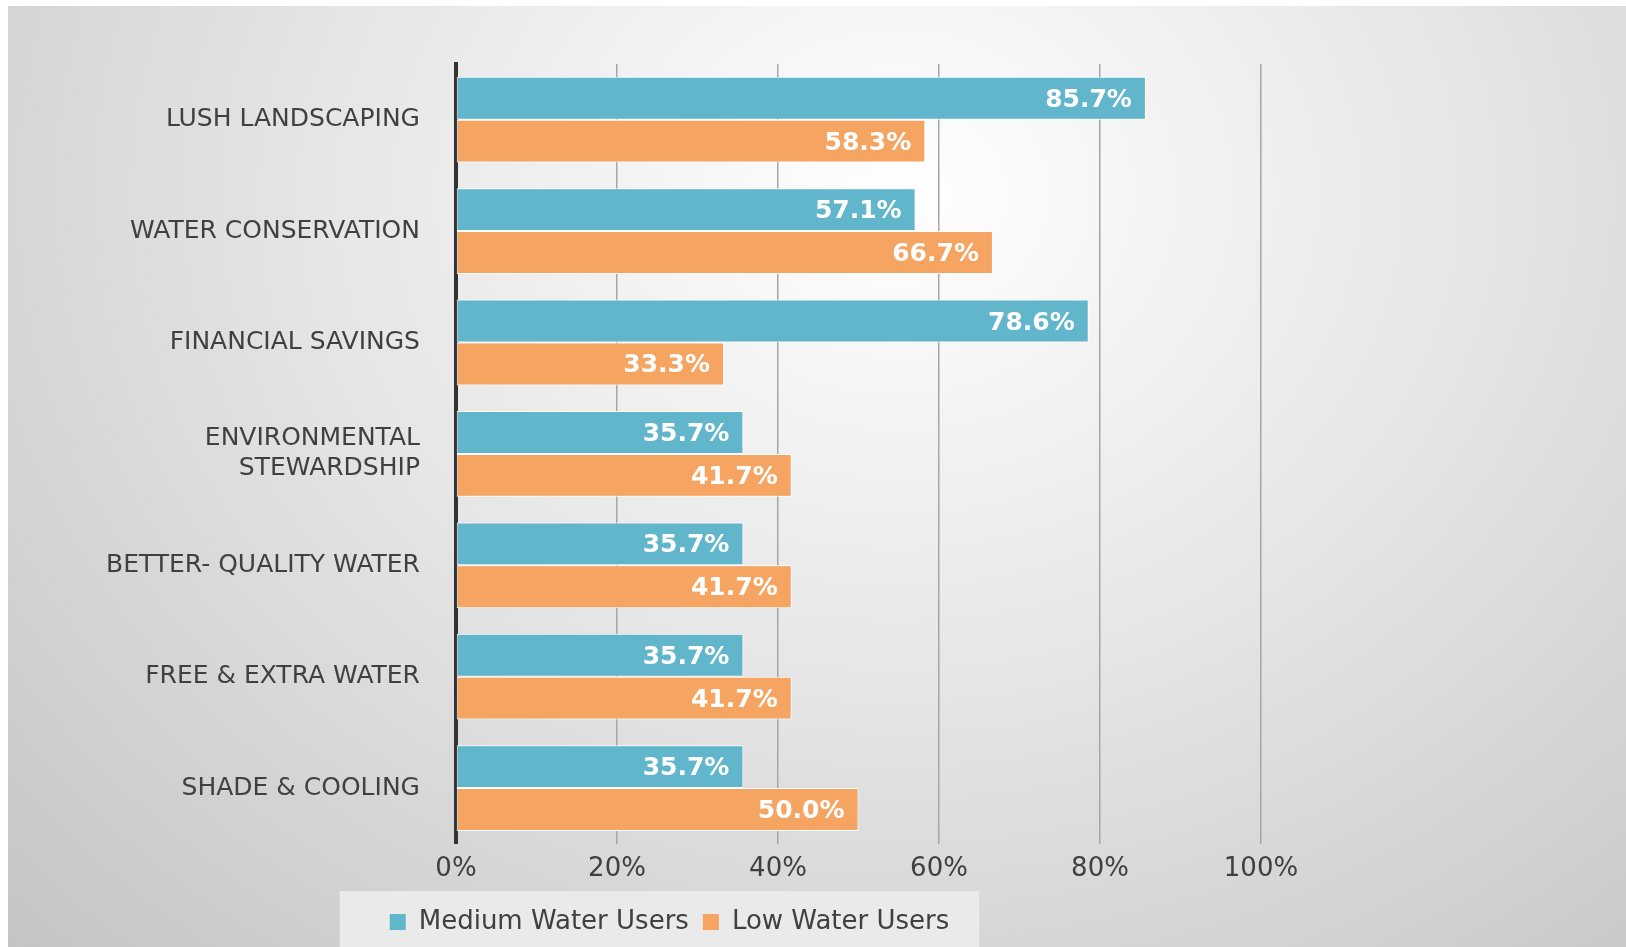  I want to click on data-label: 58.3%, so click(868, 141).